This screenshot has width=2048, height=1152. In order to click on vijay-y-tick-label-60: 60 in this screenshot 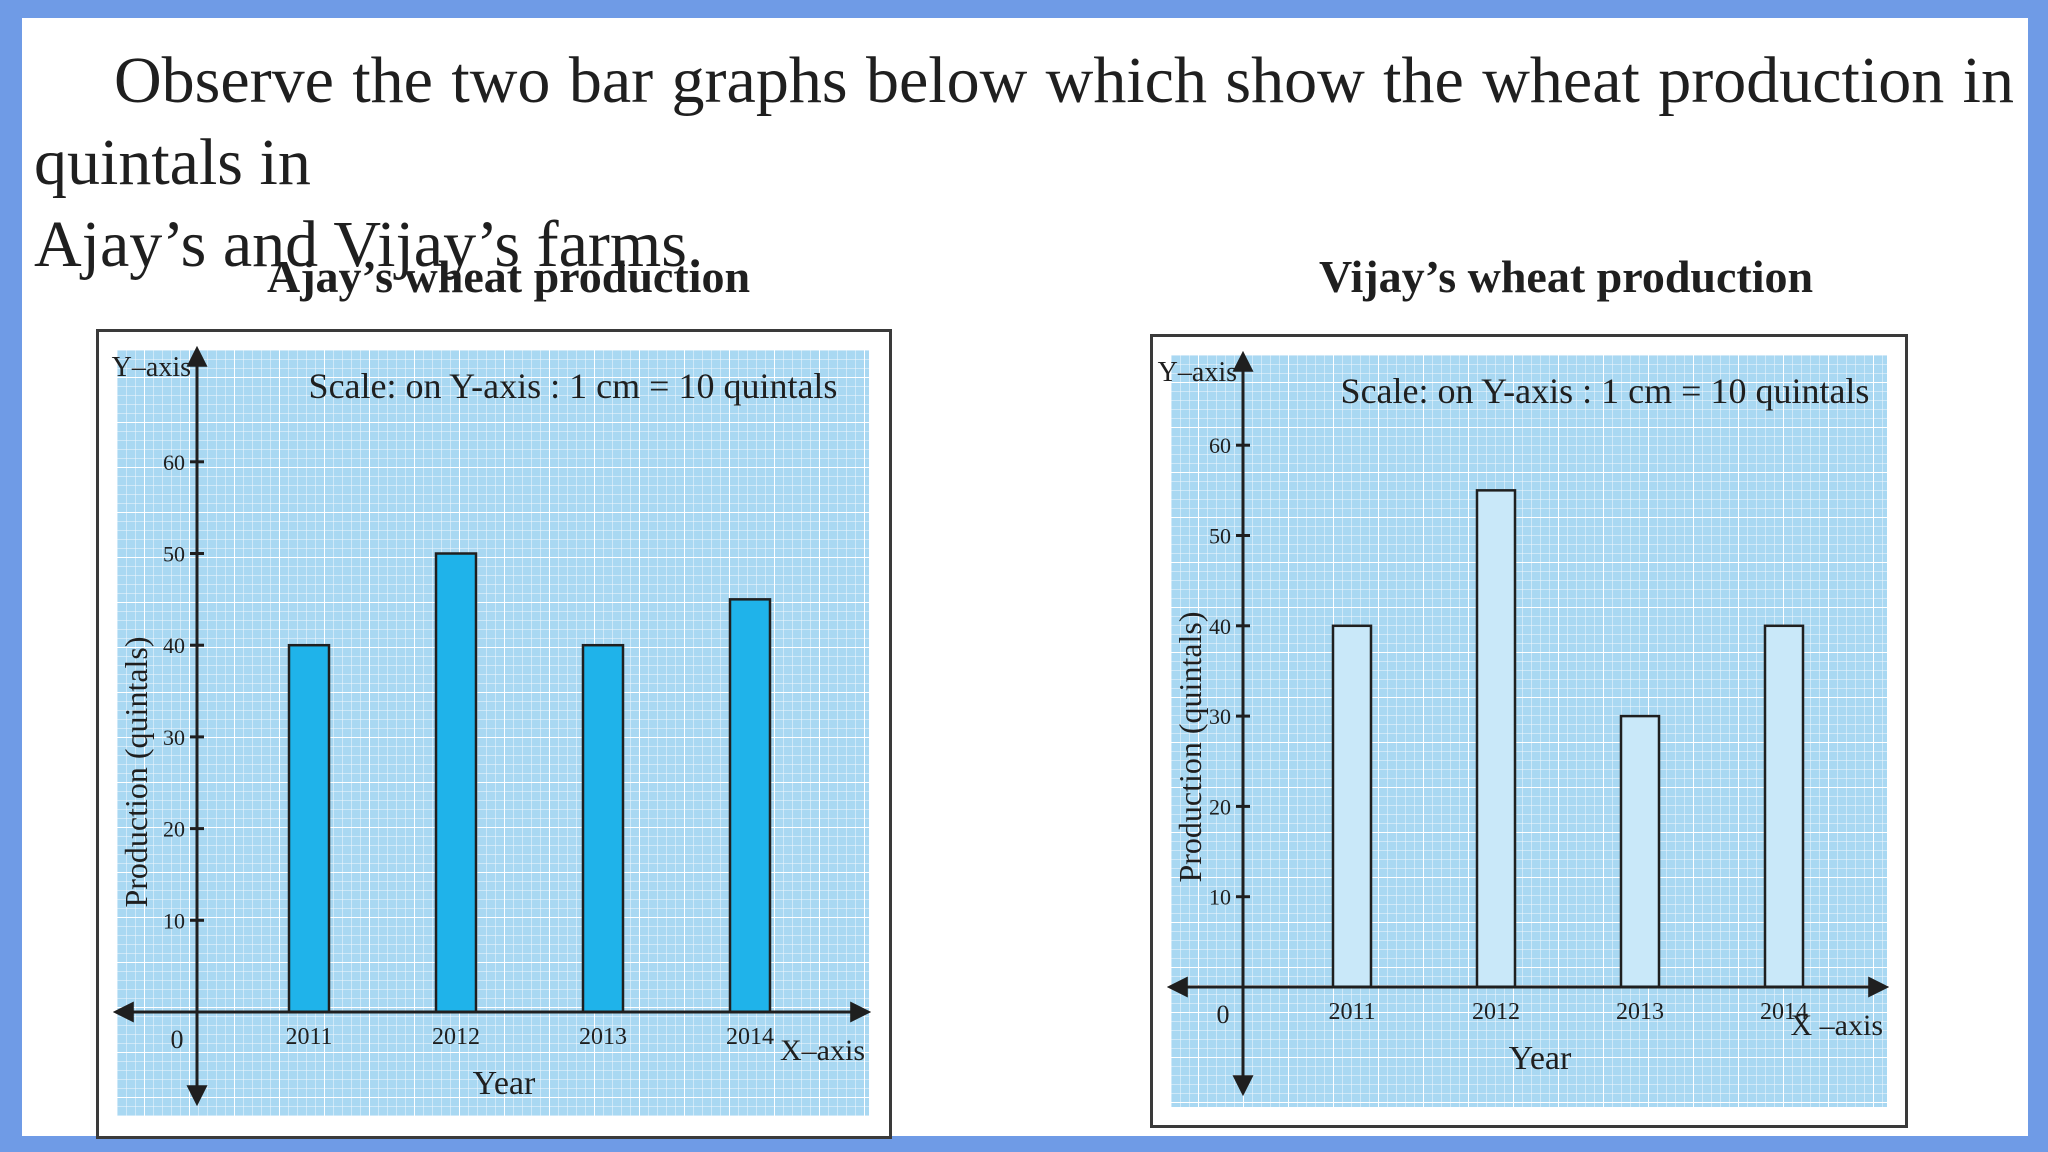, I will do `click(1220, 445)`.